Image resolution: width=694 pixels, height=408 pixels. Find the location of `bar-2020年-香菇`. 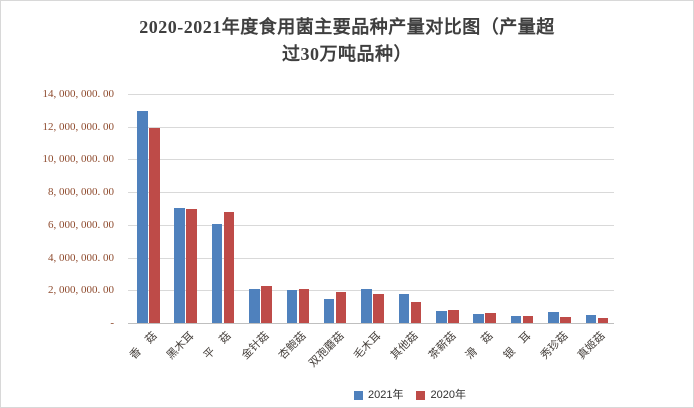

bar-2020年-香菇 is located at coordinates (154, 225).